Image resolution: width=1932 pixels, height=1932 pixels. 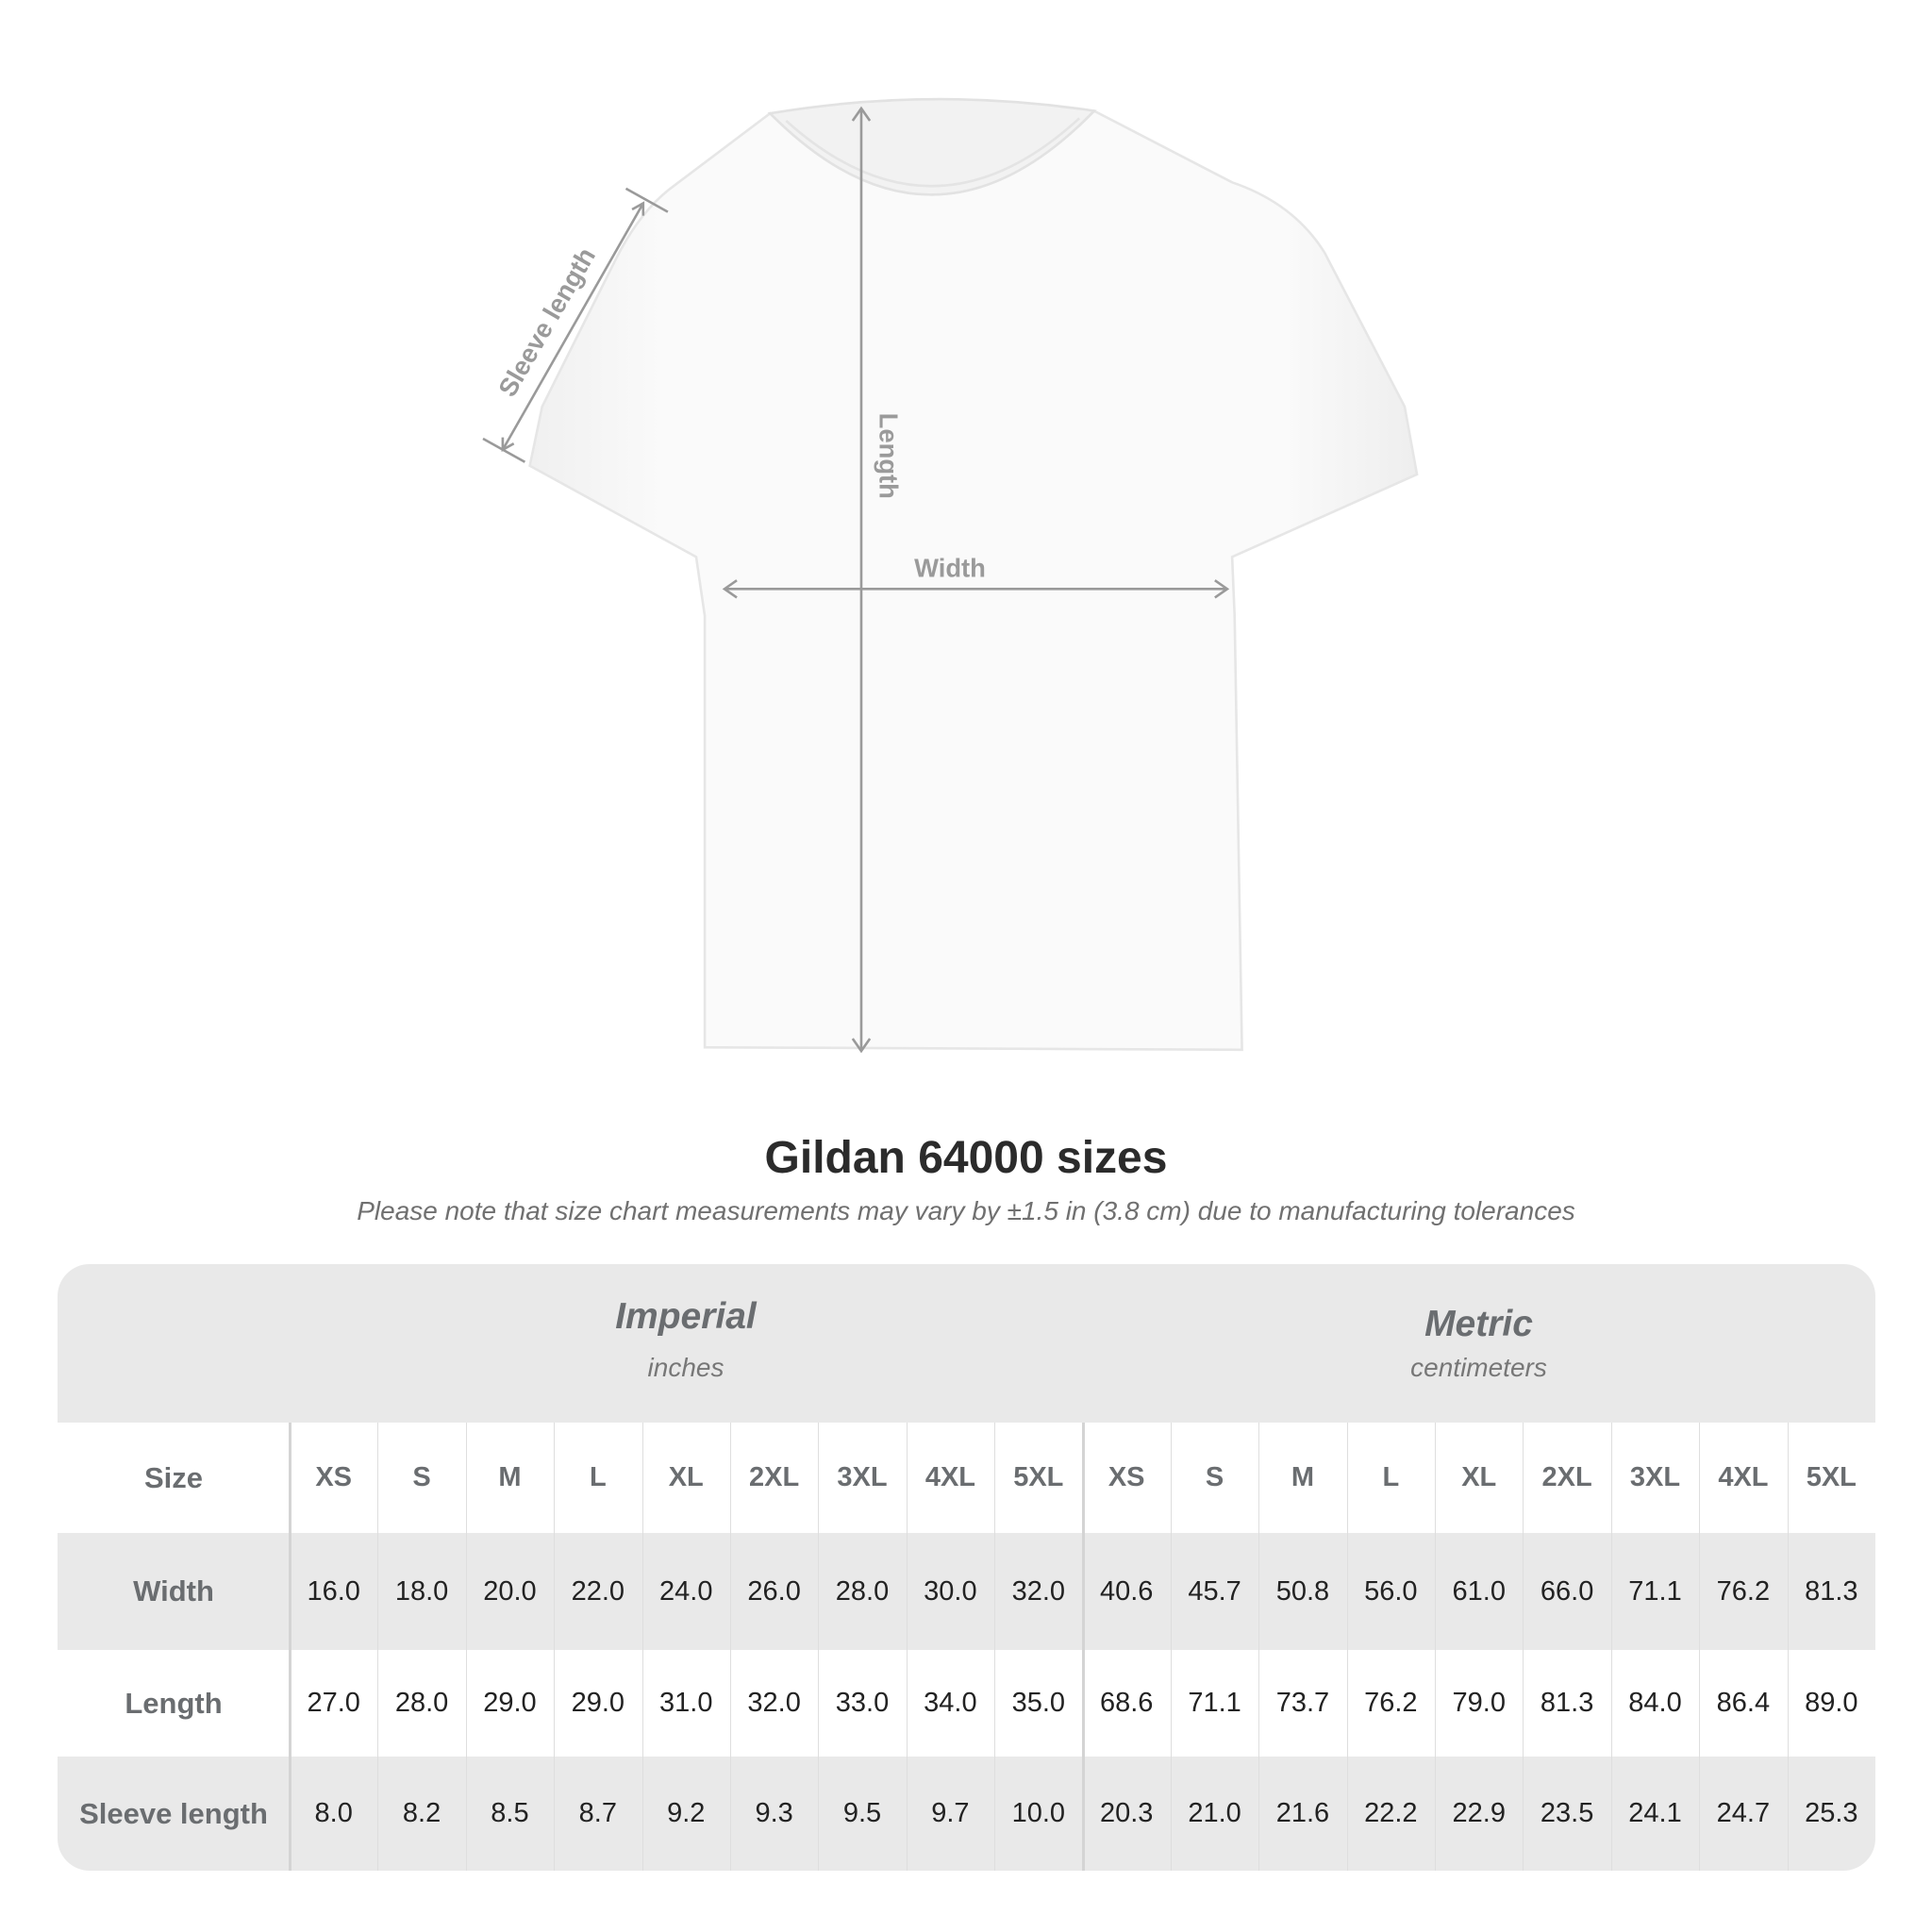 I want to click on sleeve-measure-line, so click(x=572, y=326).